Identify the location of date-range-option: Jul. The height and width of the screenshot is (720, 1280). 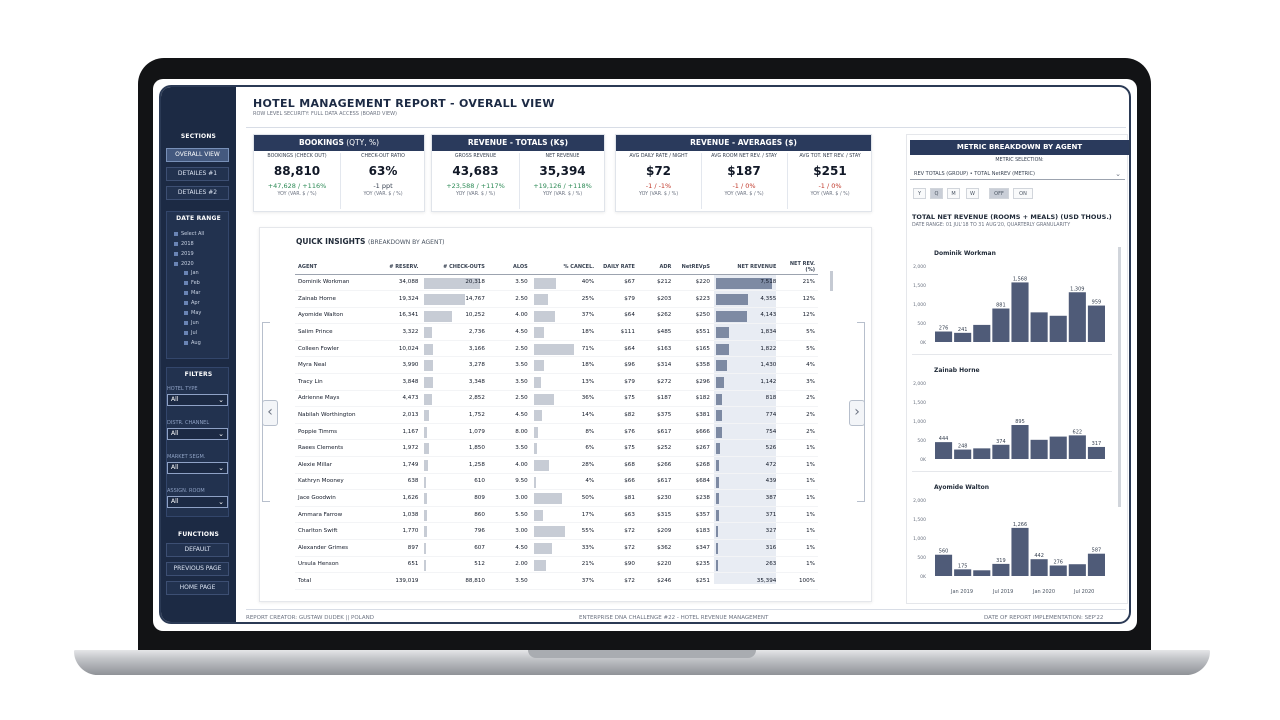
(190, 333).